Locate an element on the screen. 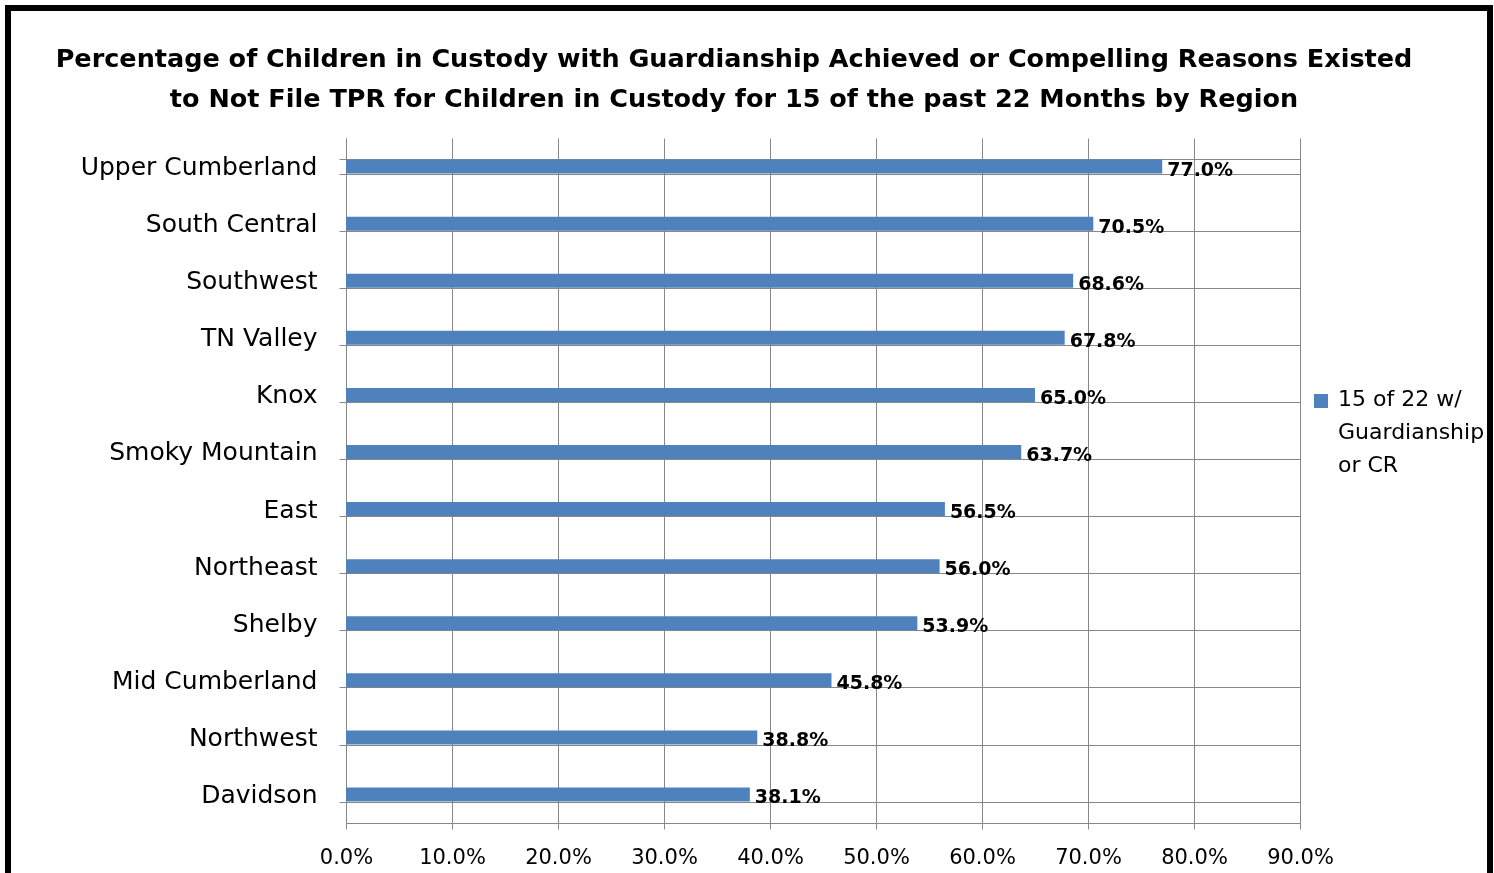  x-tick-label: 10.0% is located at coordinates (452, 856).